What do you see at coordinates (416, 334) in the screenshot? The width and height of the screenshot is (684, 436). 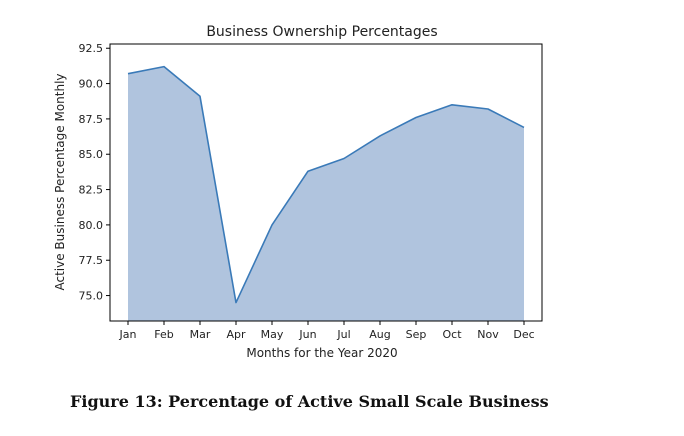 I see `x-tick-label-sep: Sep` at bounding box center [416, 334].